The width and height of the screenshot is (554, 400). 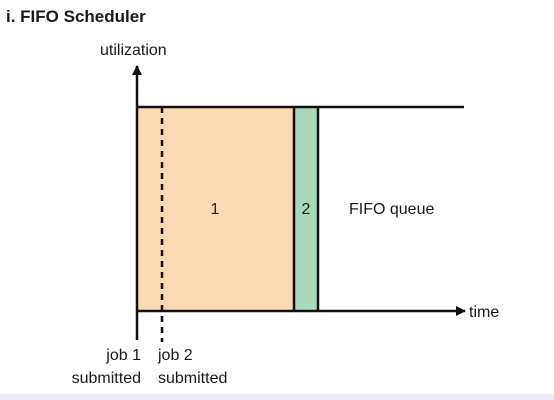 What do you see at coordinates (133, 50) in the screenshot?
I see `y-axis-label: utilization` at bounding box center [133, 50].